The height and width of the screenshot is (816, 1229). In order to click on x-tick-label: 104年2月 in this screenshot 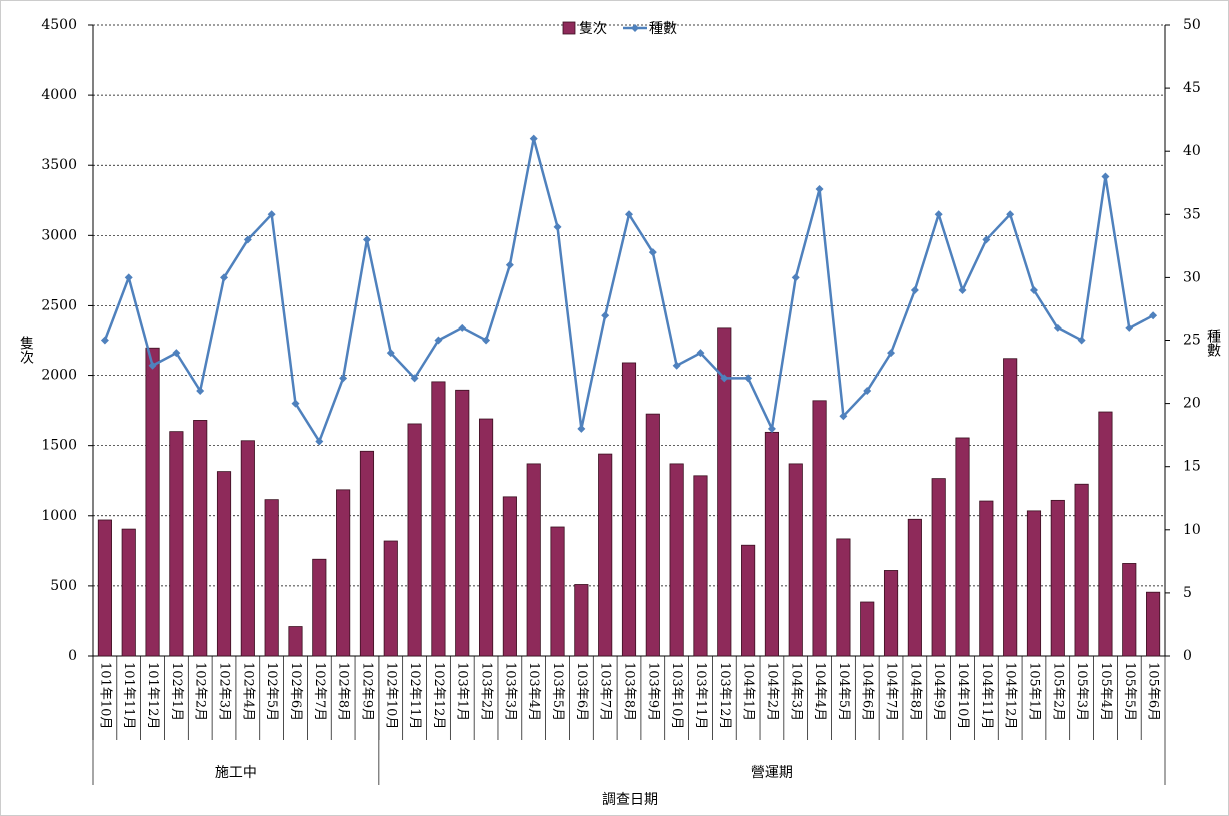, I will do `click(771, 691)`.